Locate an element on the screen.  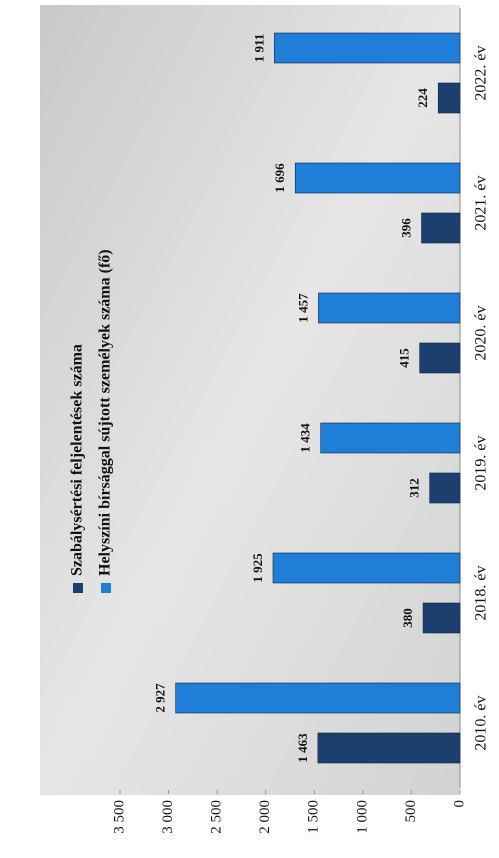
legend-label: Szabálysértési feljelentések száma is located at coordinates (77, 460).